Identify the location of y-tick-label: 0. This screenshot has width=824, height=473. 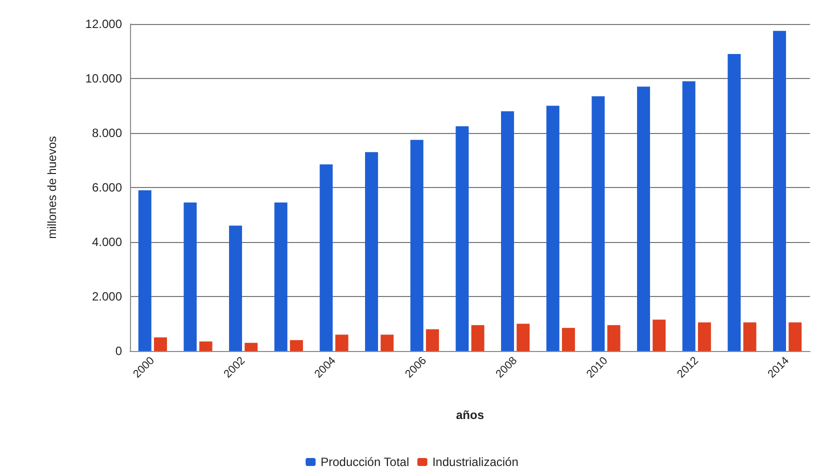
(118, 351).